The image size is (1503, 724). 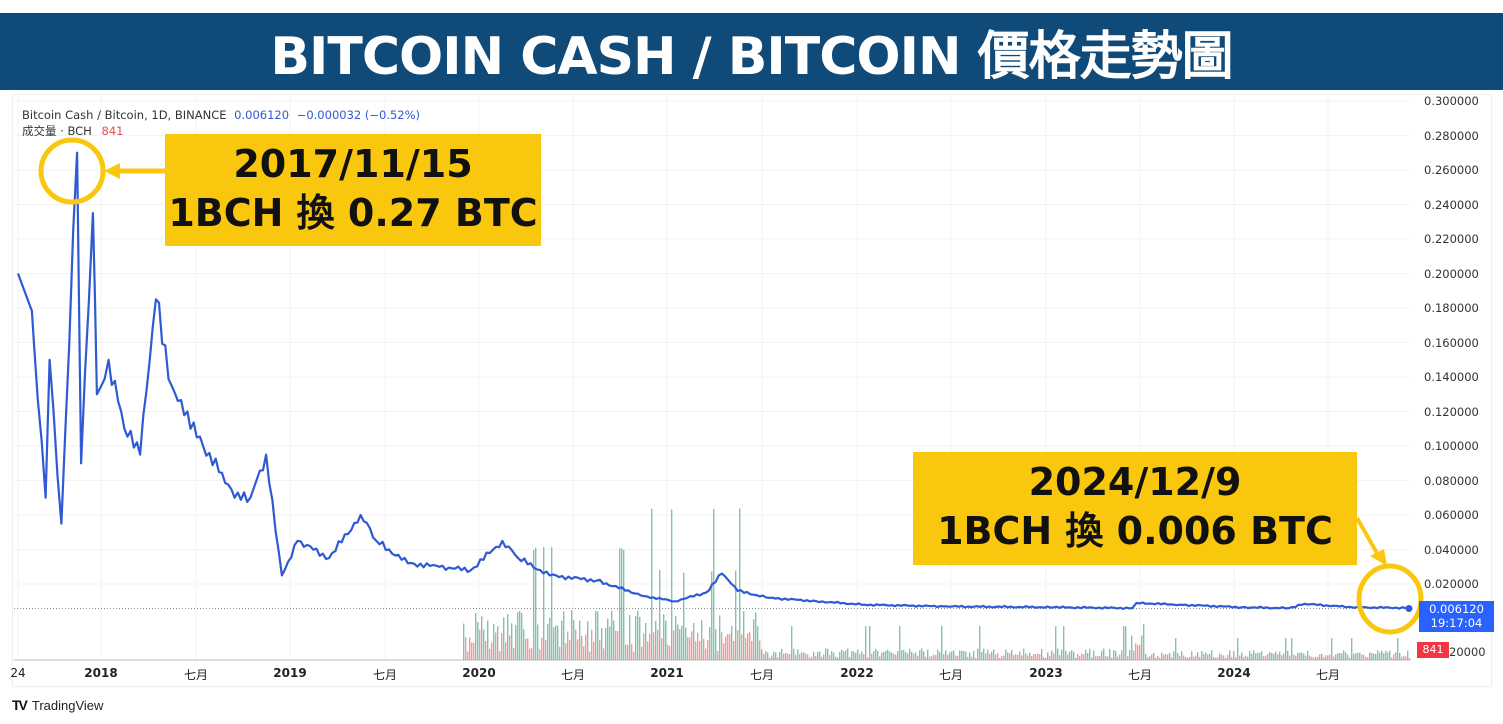 I want to click on peak-callout: 2017/11/15 1BCH 換 0.27 BTC, so click(x=353, y=190).